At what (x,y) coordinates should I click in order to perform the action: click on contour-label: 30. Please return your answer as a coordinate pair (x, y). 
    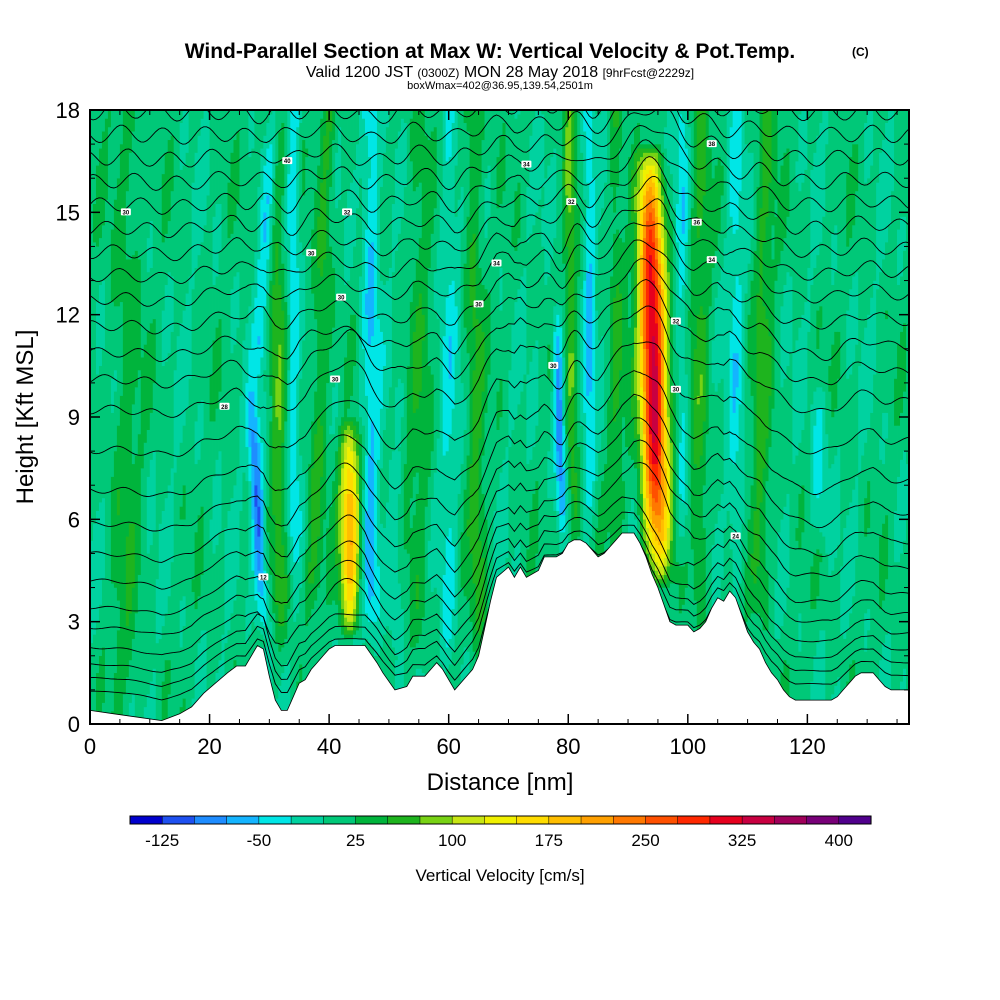
    Looking at the image, I should click on (675, 389).